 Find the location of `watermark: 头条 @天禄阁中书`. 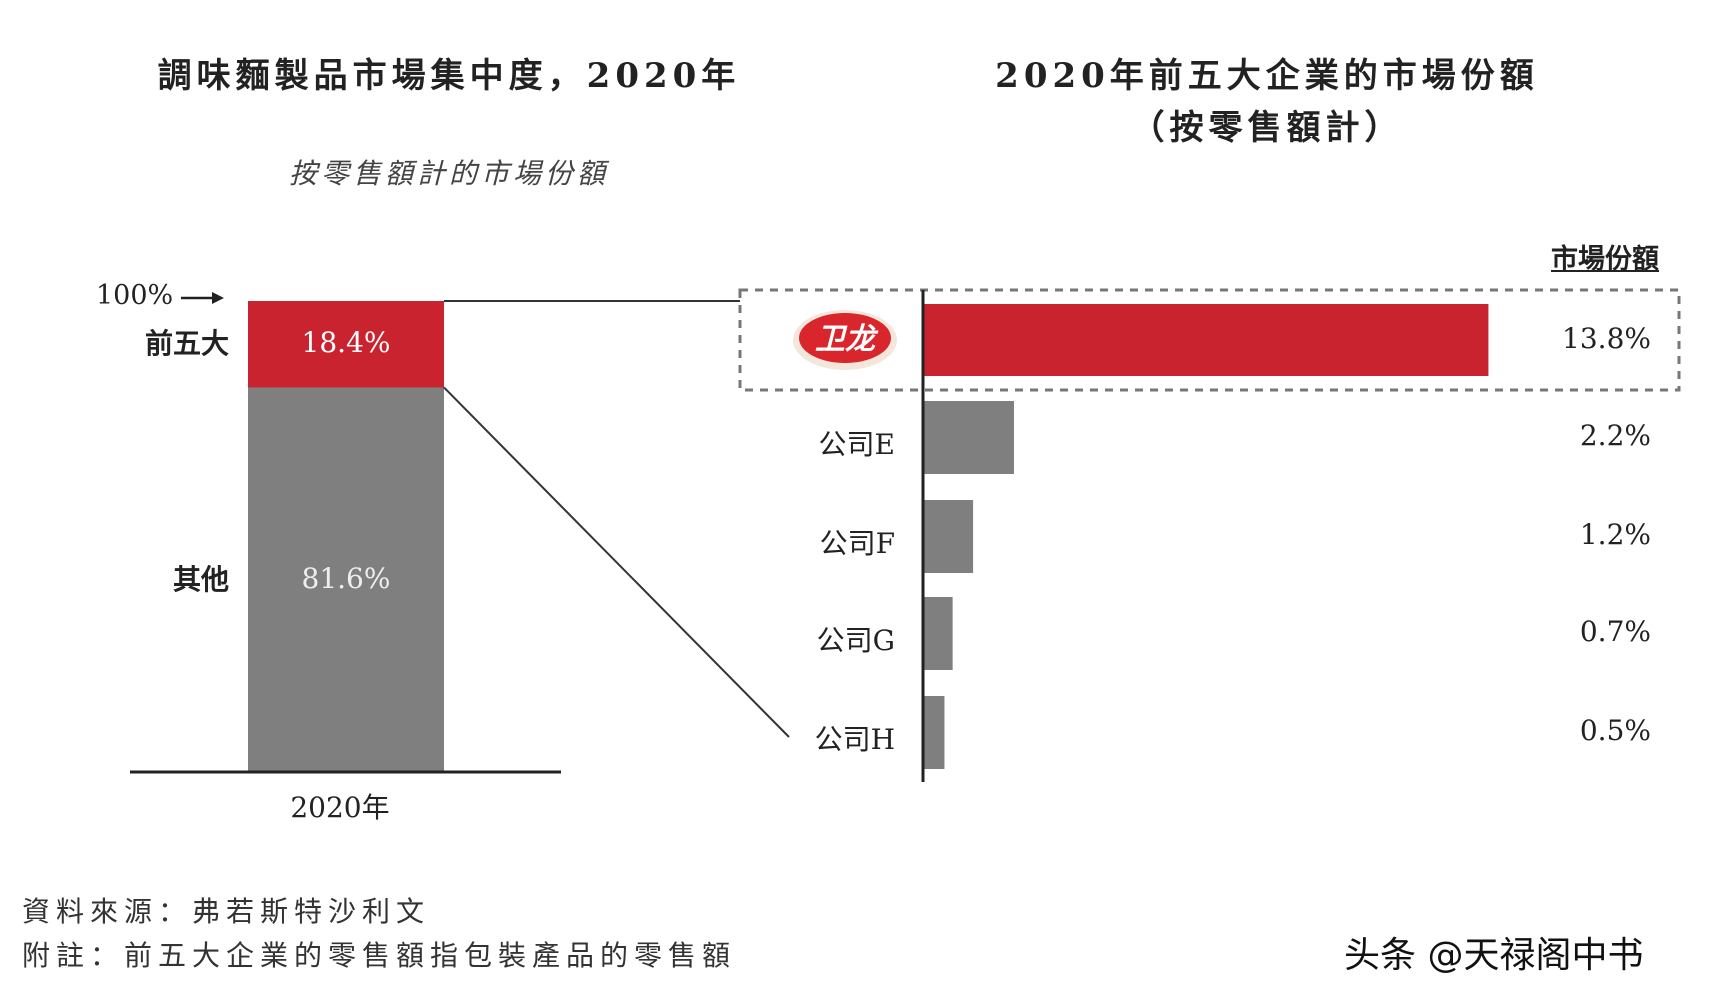

watermark: 头条 @天禄阁中书 is located at coordinates (1494, 955).